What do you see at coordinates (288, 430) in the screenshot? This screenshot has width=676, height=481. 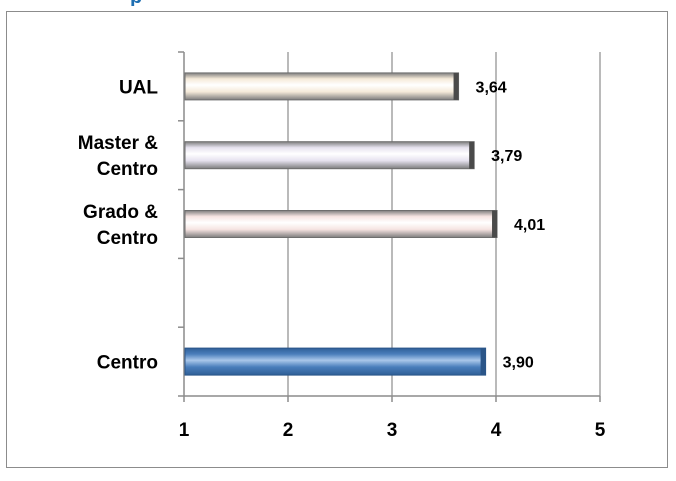 I see `x-tick-label: 2` at bounding box center [288, 430].